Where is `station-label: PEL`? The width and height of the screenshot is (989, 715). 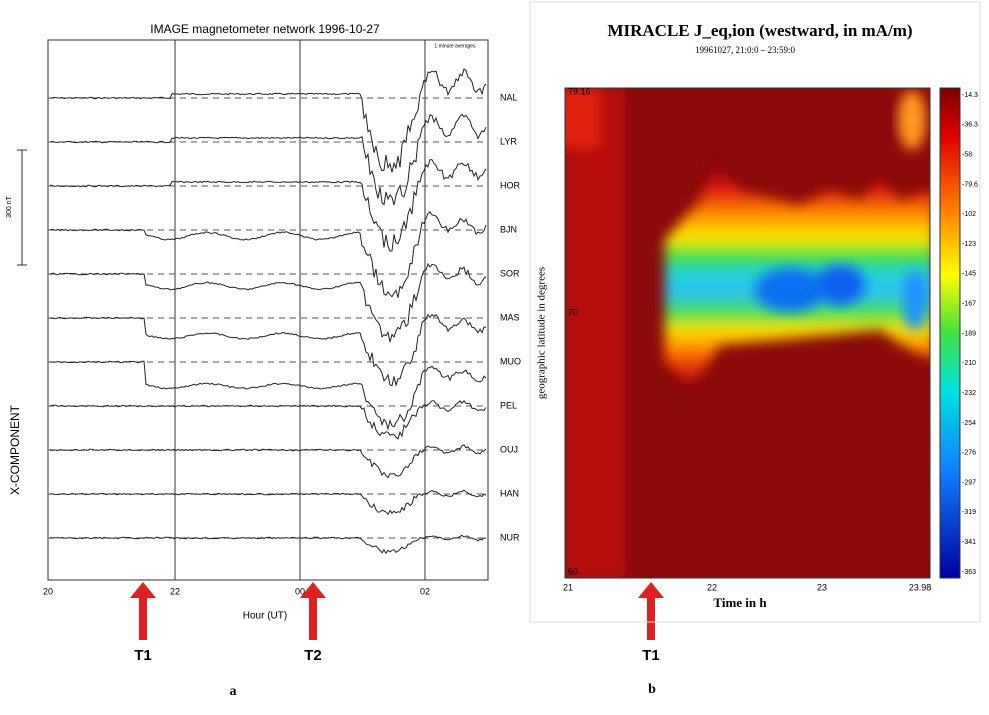
station-label: PEL is located at coordinates (508, 405).